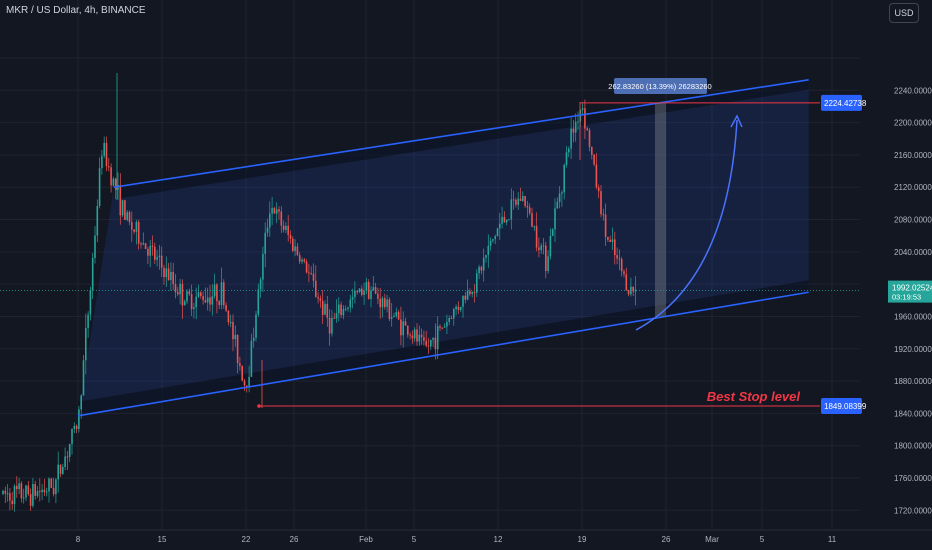  Describe the element at coordinates (78, 539) in the screenshot. I see `time-label: 8` at that location.